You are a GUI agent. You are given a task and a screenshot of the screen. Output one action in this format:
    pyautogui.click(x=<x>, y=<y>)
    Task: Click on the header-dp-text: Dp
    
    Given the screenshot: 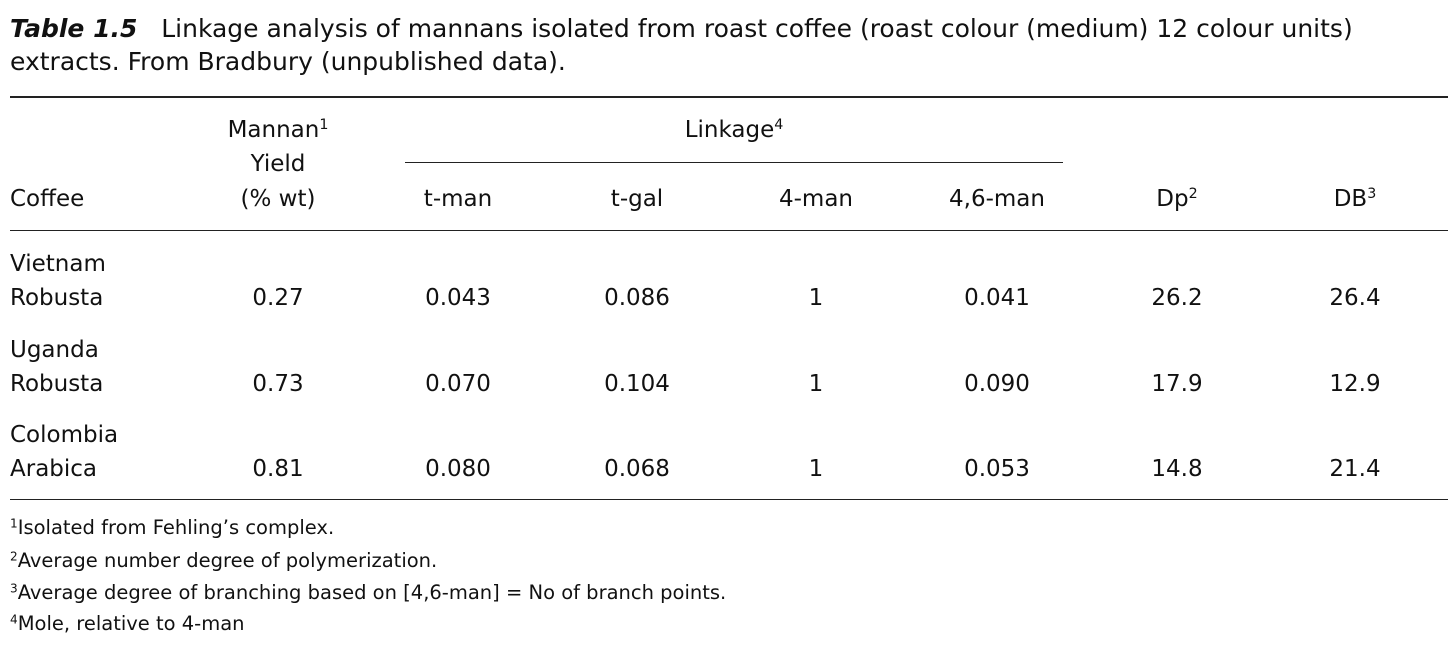 What is the action you would take?
    pyautogui.click(x=1172, y=199)
    